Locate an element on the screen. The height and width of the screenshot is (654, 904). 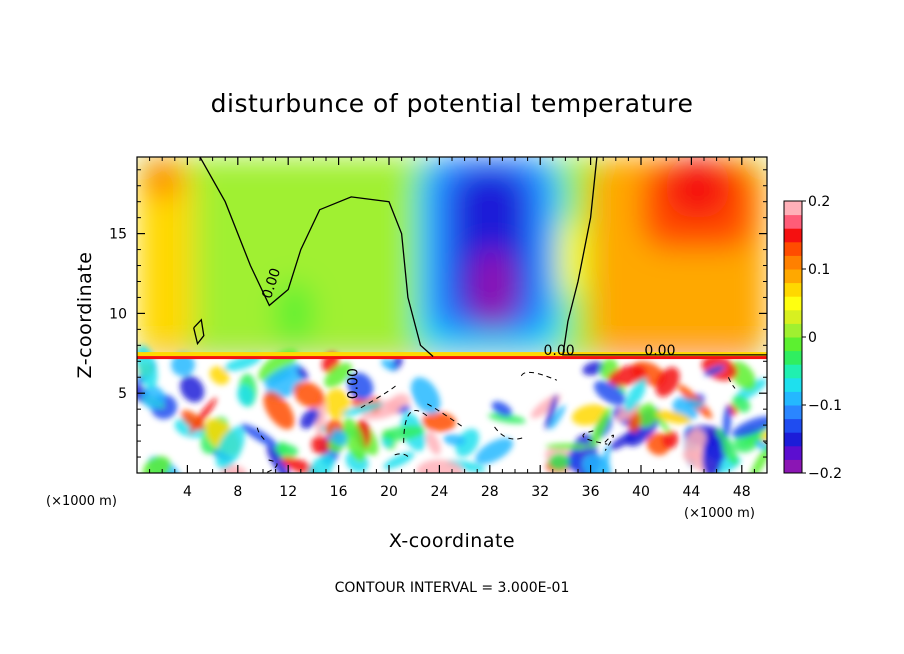
x-tick-label: 8 is located at coordinates (237, 492).